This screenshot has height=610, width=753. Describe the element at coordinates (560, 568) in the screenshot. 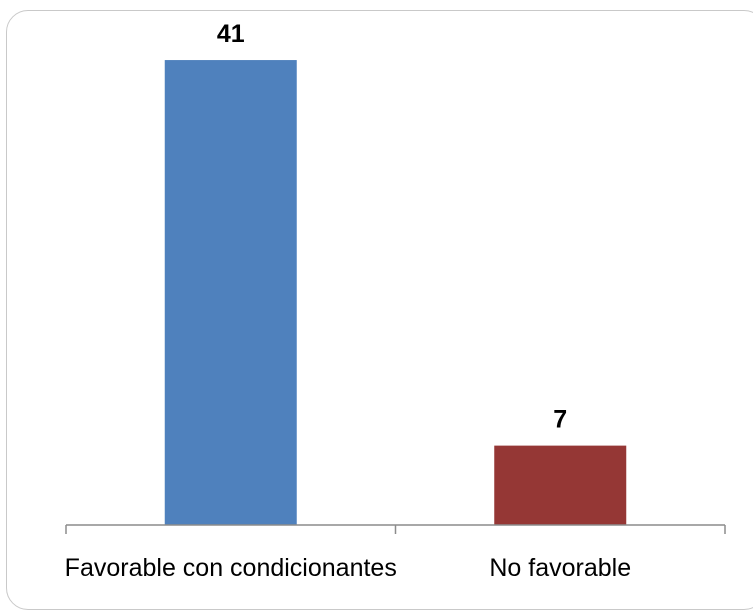

I see `x-tick-label: No favorable` at that location.